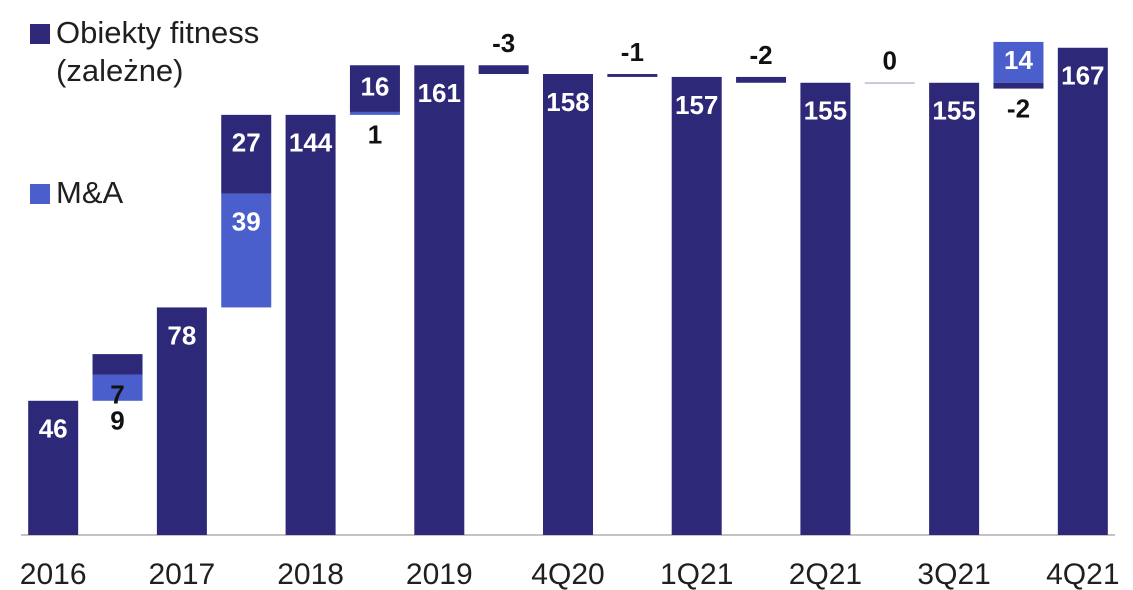 The image size is (1133, 590). I want to click on value-label: 7, so click(117, 394).